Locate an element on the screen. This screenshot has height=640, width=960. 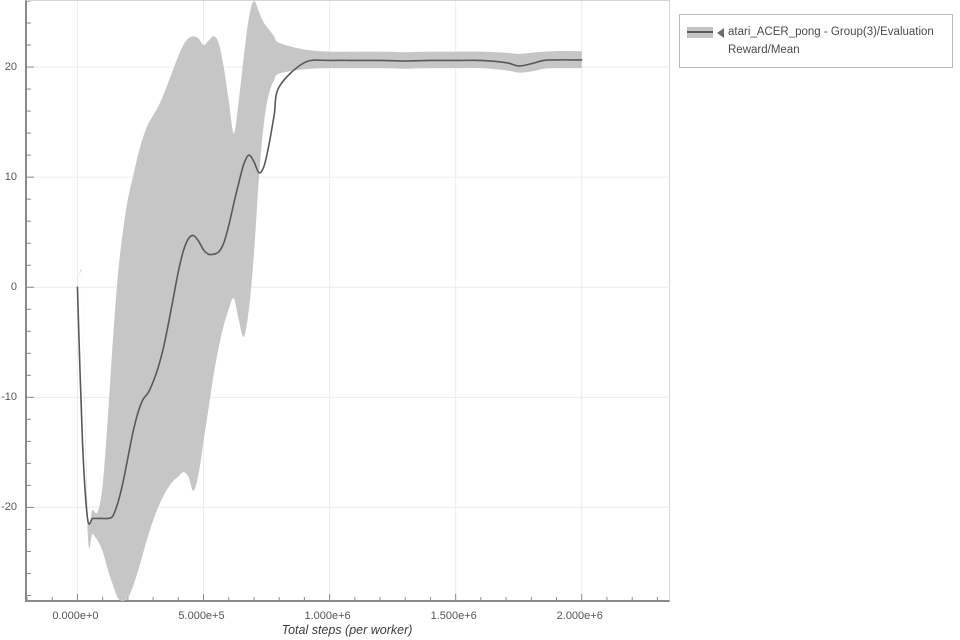
x-tick-label: 0.000e+0 is located at coordinates (75, 616).